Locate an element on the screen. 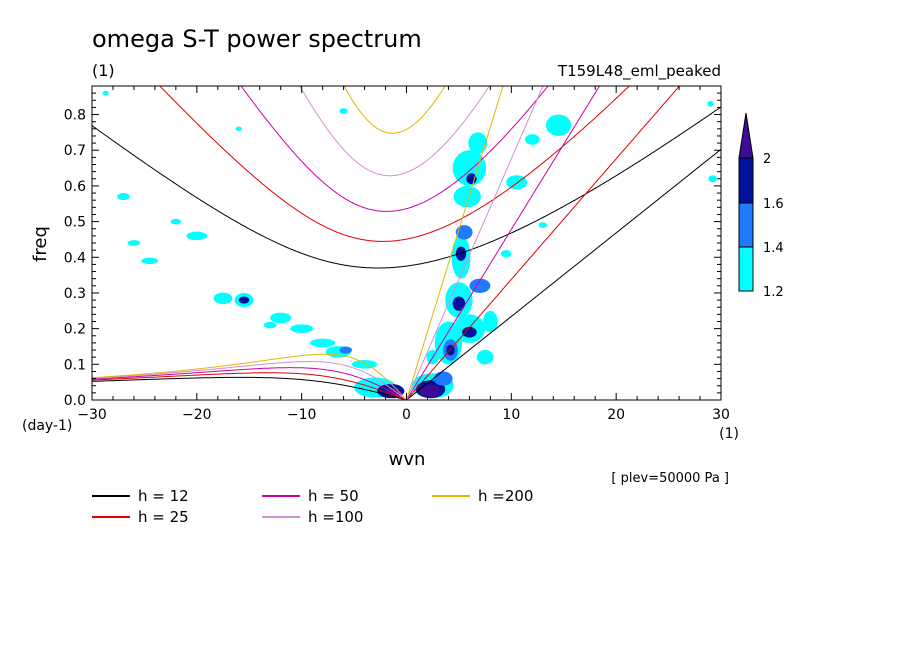 The height and width of the screenshot is (658, 904). y-tick-label: 0.3 is located at coordinates (75, 294).